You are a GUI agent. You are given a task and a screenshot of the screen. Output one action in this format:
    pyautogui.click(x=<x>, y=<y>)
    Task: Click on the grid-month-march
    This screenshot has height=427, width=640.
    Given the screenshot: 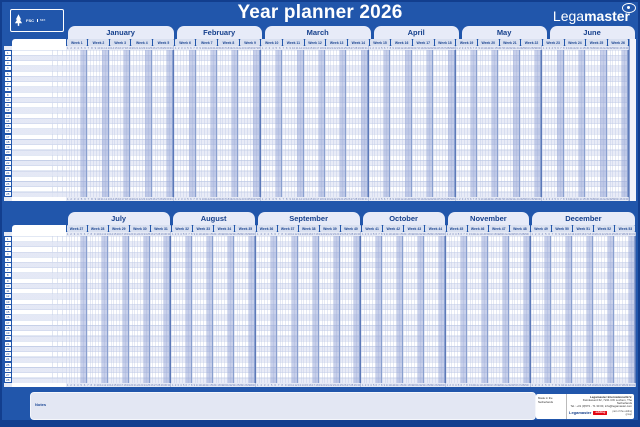 What is the action you would take?
    pyautogui.click(x=314, y=123)
    